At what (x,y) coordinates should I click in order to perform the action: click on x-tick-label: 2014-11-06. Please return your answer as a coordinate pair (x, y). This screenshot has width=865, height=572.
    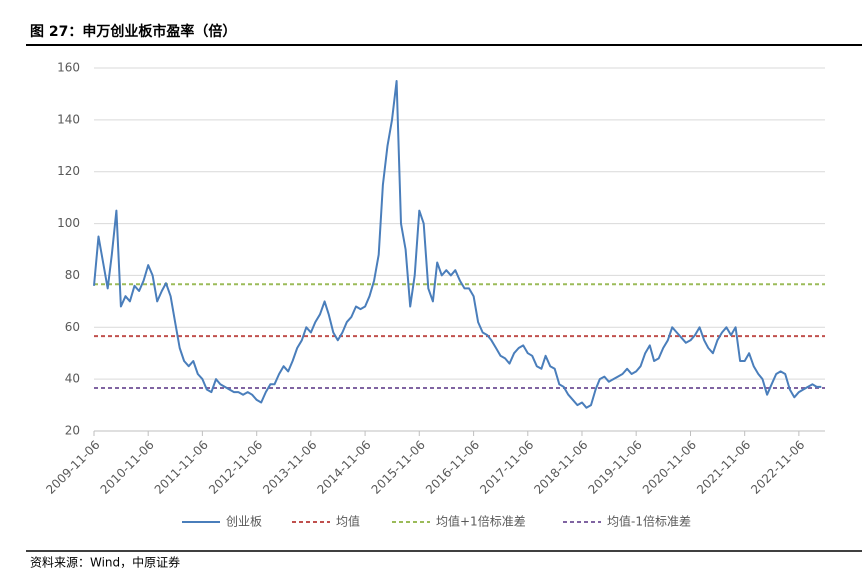
    Looking at the image, I should click on (343, 467).